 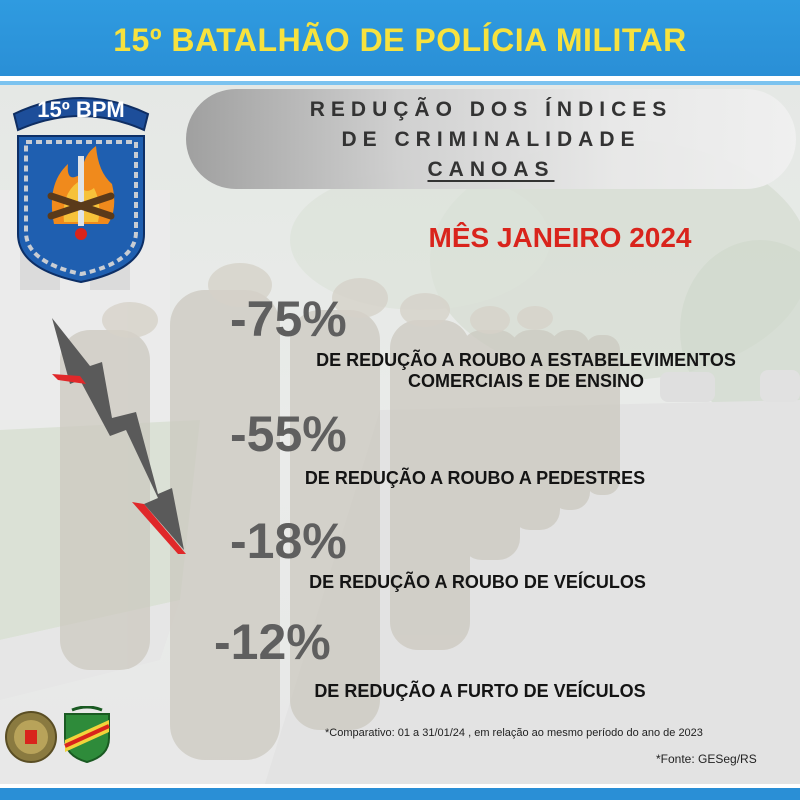 I want to click on down-arrow-icon, so click(x=119, y=436).